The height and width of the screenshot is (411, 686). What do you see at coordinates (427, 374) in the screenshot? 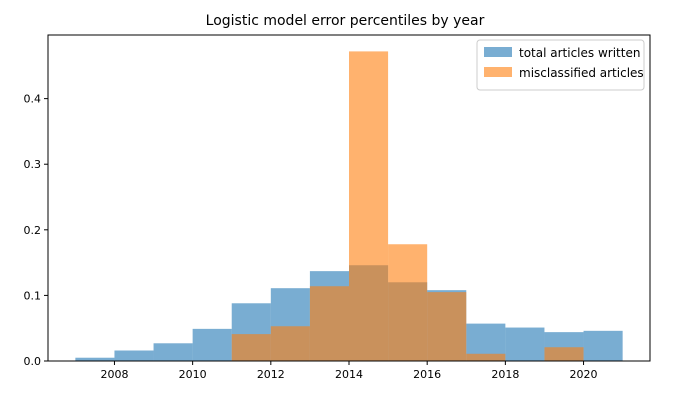
I see `x-tick-label-4: 2016` at bounding box center [427, 374].